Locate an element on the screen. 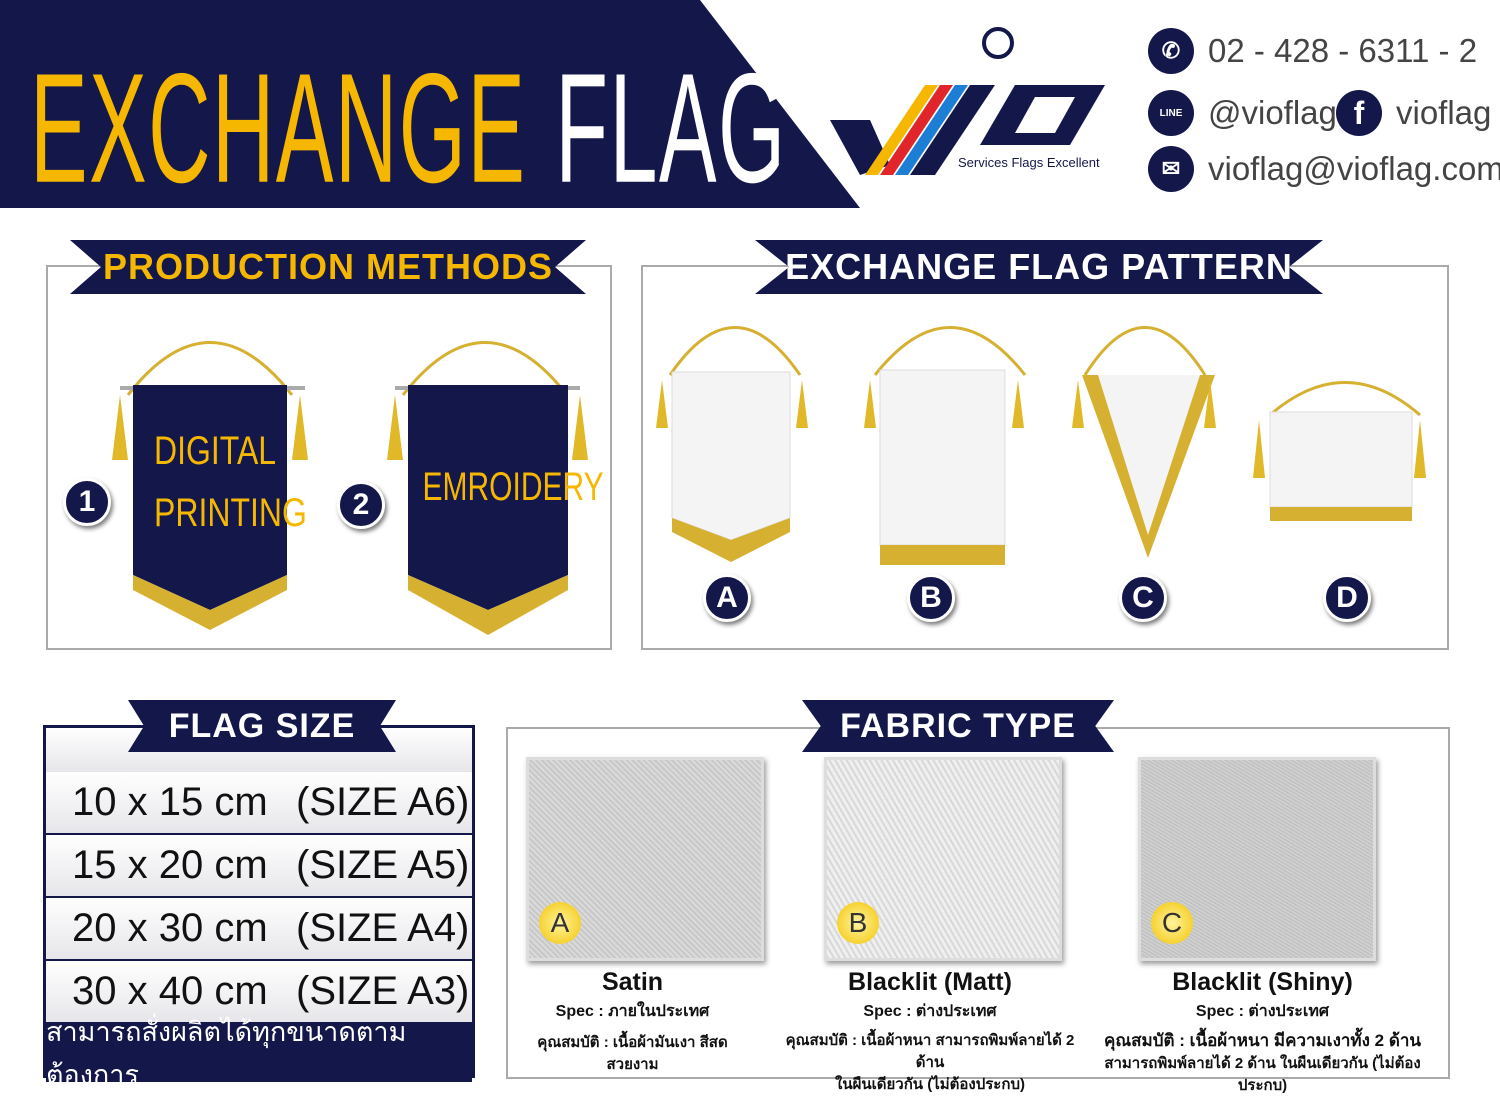 This screenshot has height=1103, width=1500. size-row: 20 x 30 cm (SIZE A4) is located at coordinates (259, 929).